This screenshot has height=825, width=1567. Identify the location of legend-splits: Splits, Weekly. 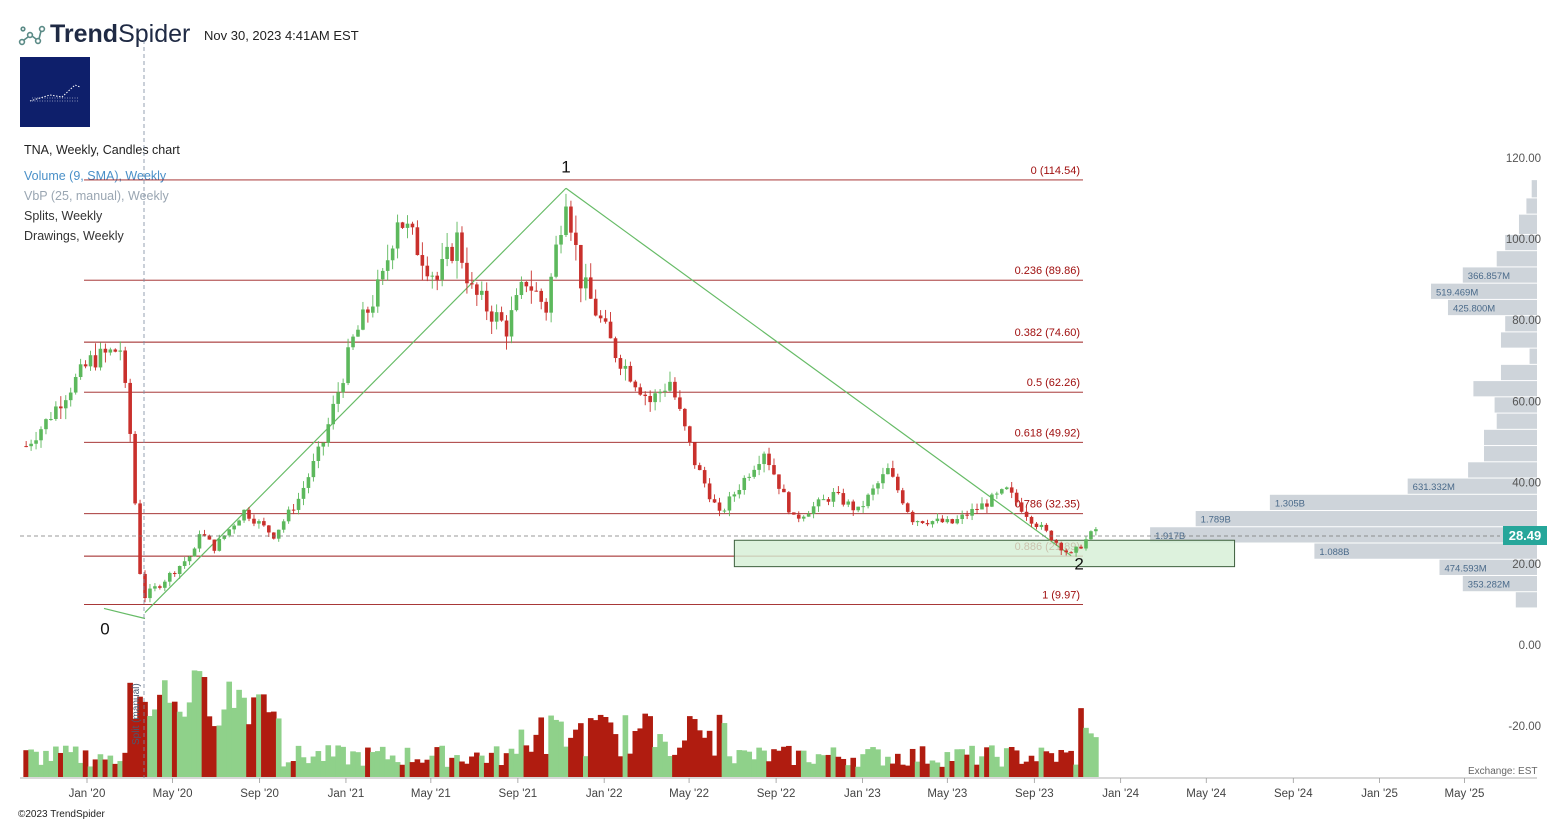
(63, 216).